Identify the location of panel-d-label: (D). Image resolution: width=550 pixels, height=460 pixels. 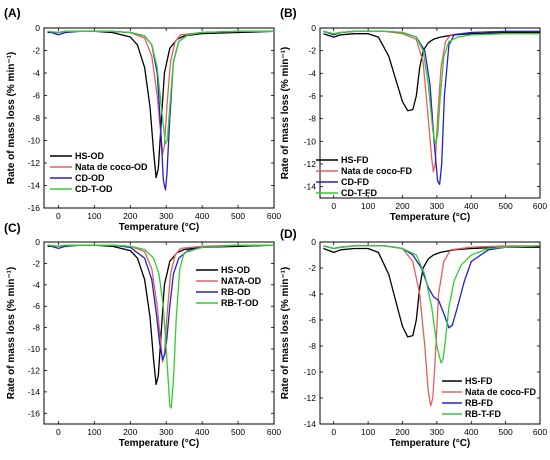
(288, 234).